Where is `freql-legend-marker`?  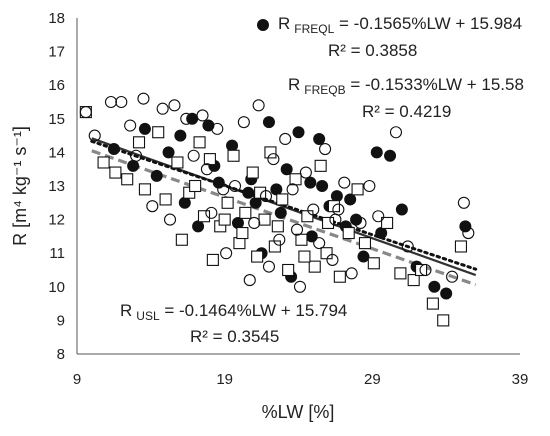
freql-legend-marker is located at coordinates (263, 25).